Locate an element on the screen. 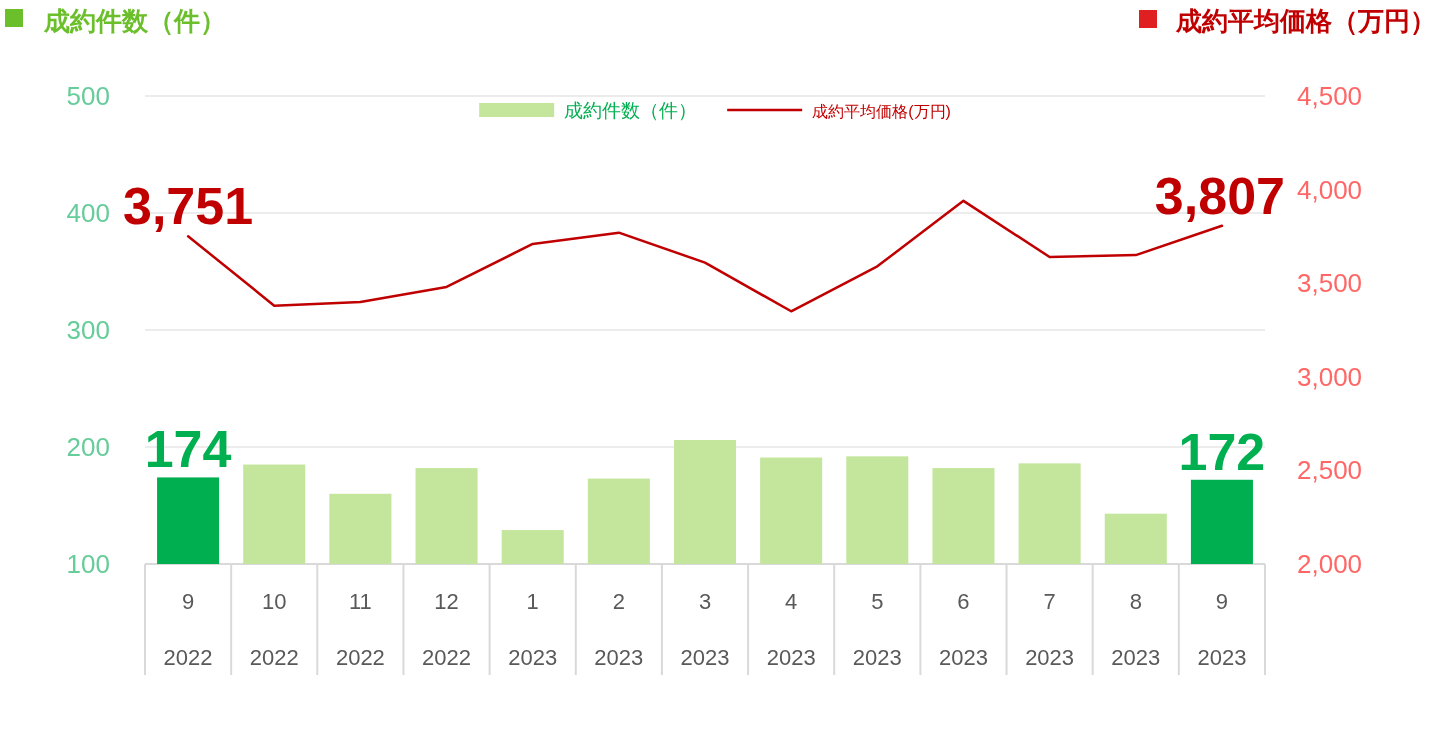 This screenshot has height=738, width=1440. y-axis-title: 成約件数（件） is located at coordinates (134, 21).